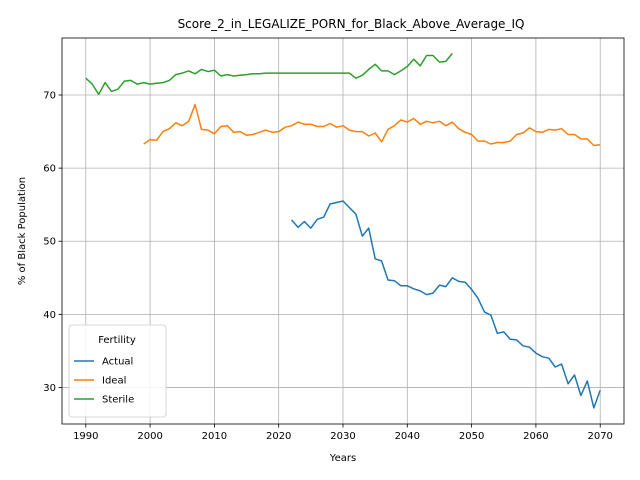 This screenshot has width=640, height=480. Describe the element at coordinates (342, 458) in the screenshot. I see `x-axis-label: Years` at that location.